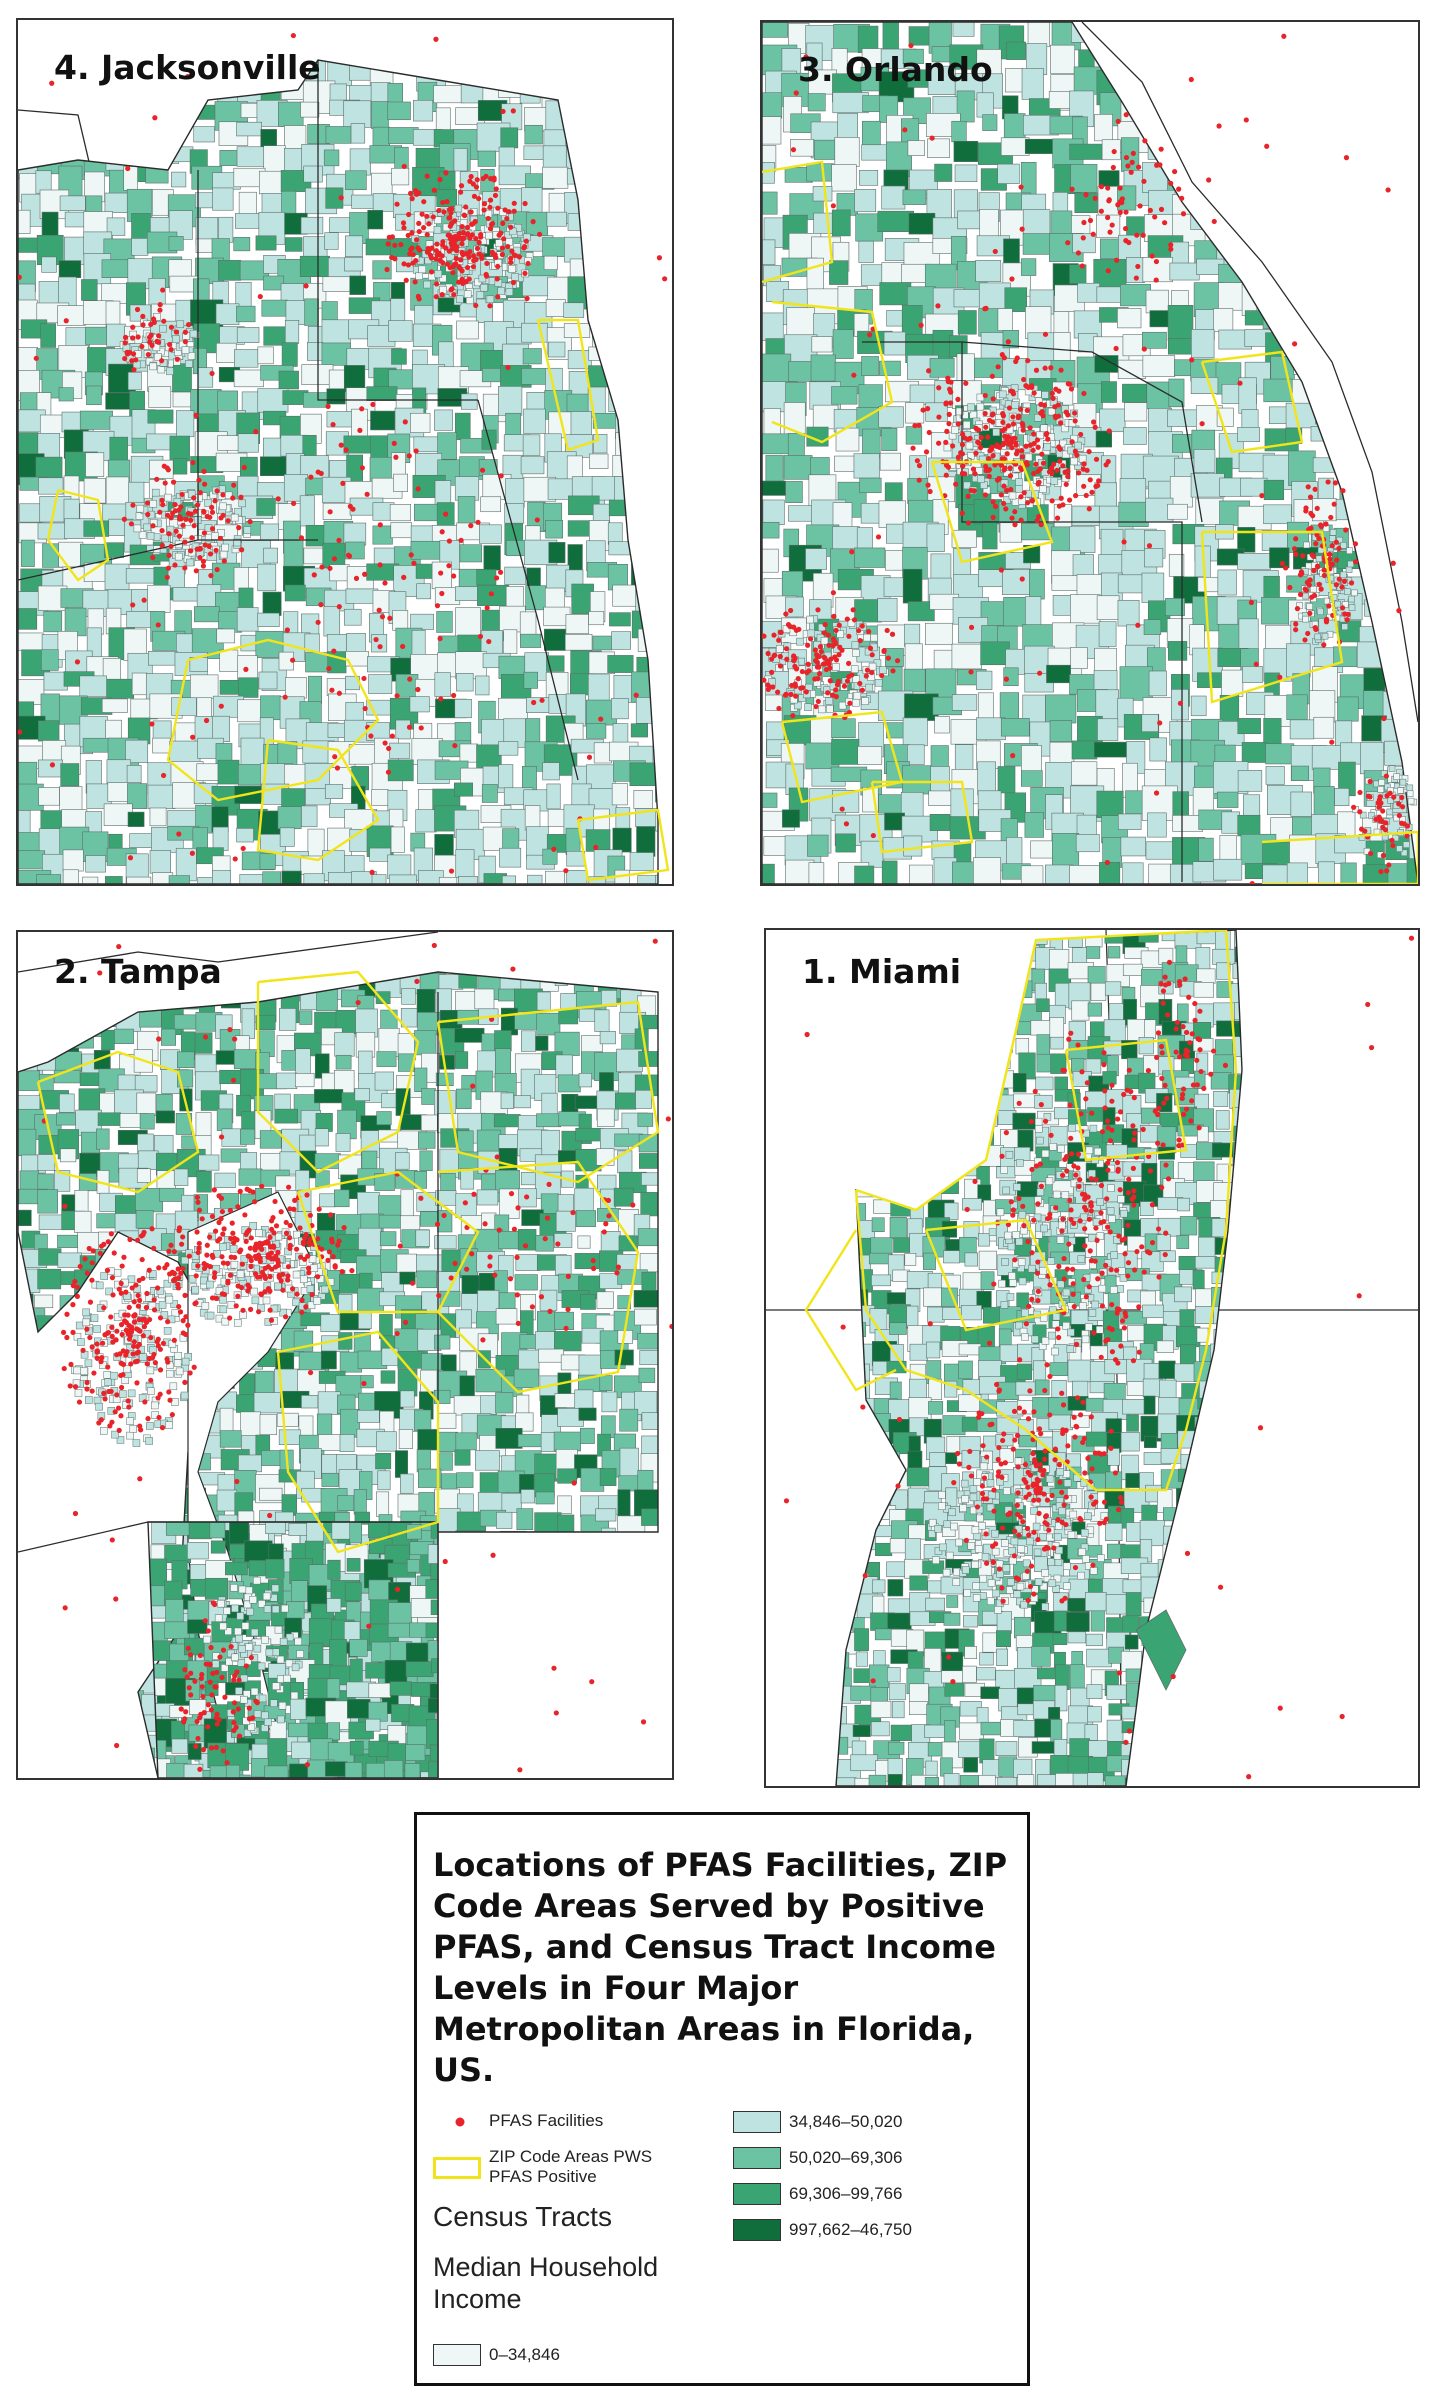 This screenshot has width=1438, height=2392. What do you see at coordinates (546, 2283) in the screenshot?
I see `legend-income-heading: Median Household Income` at bounding box center [546, 2283].